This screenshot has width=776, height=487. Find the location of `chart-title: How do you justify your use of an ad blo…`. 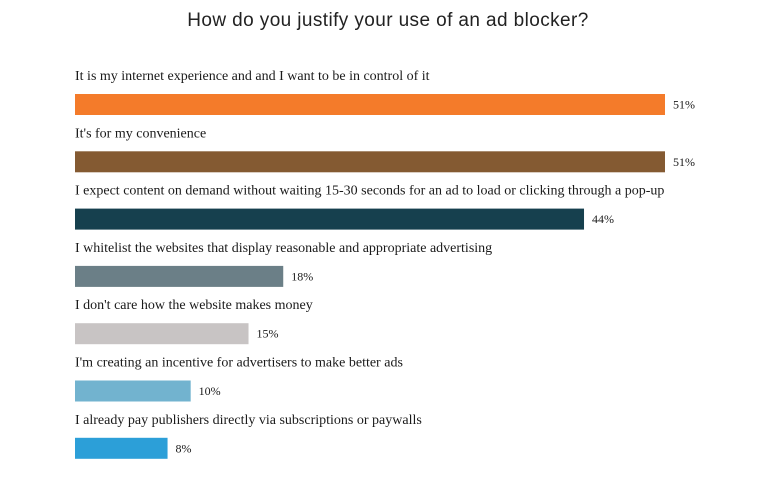

chart-title: How do you justify your use of an ad blo… is located at coordinates (388, 20).